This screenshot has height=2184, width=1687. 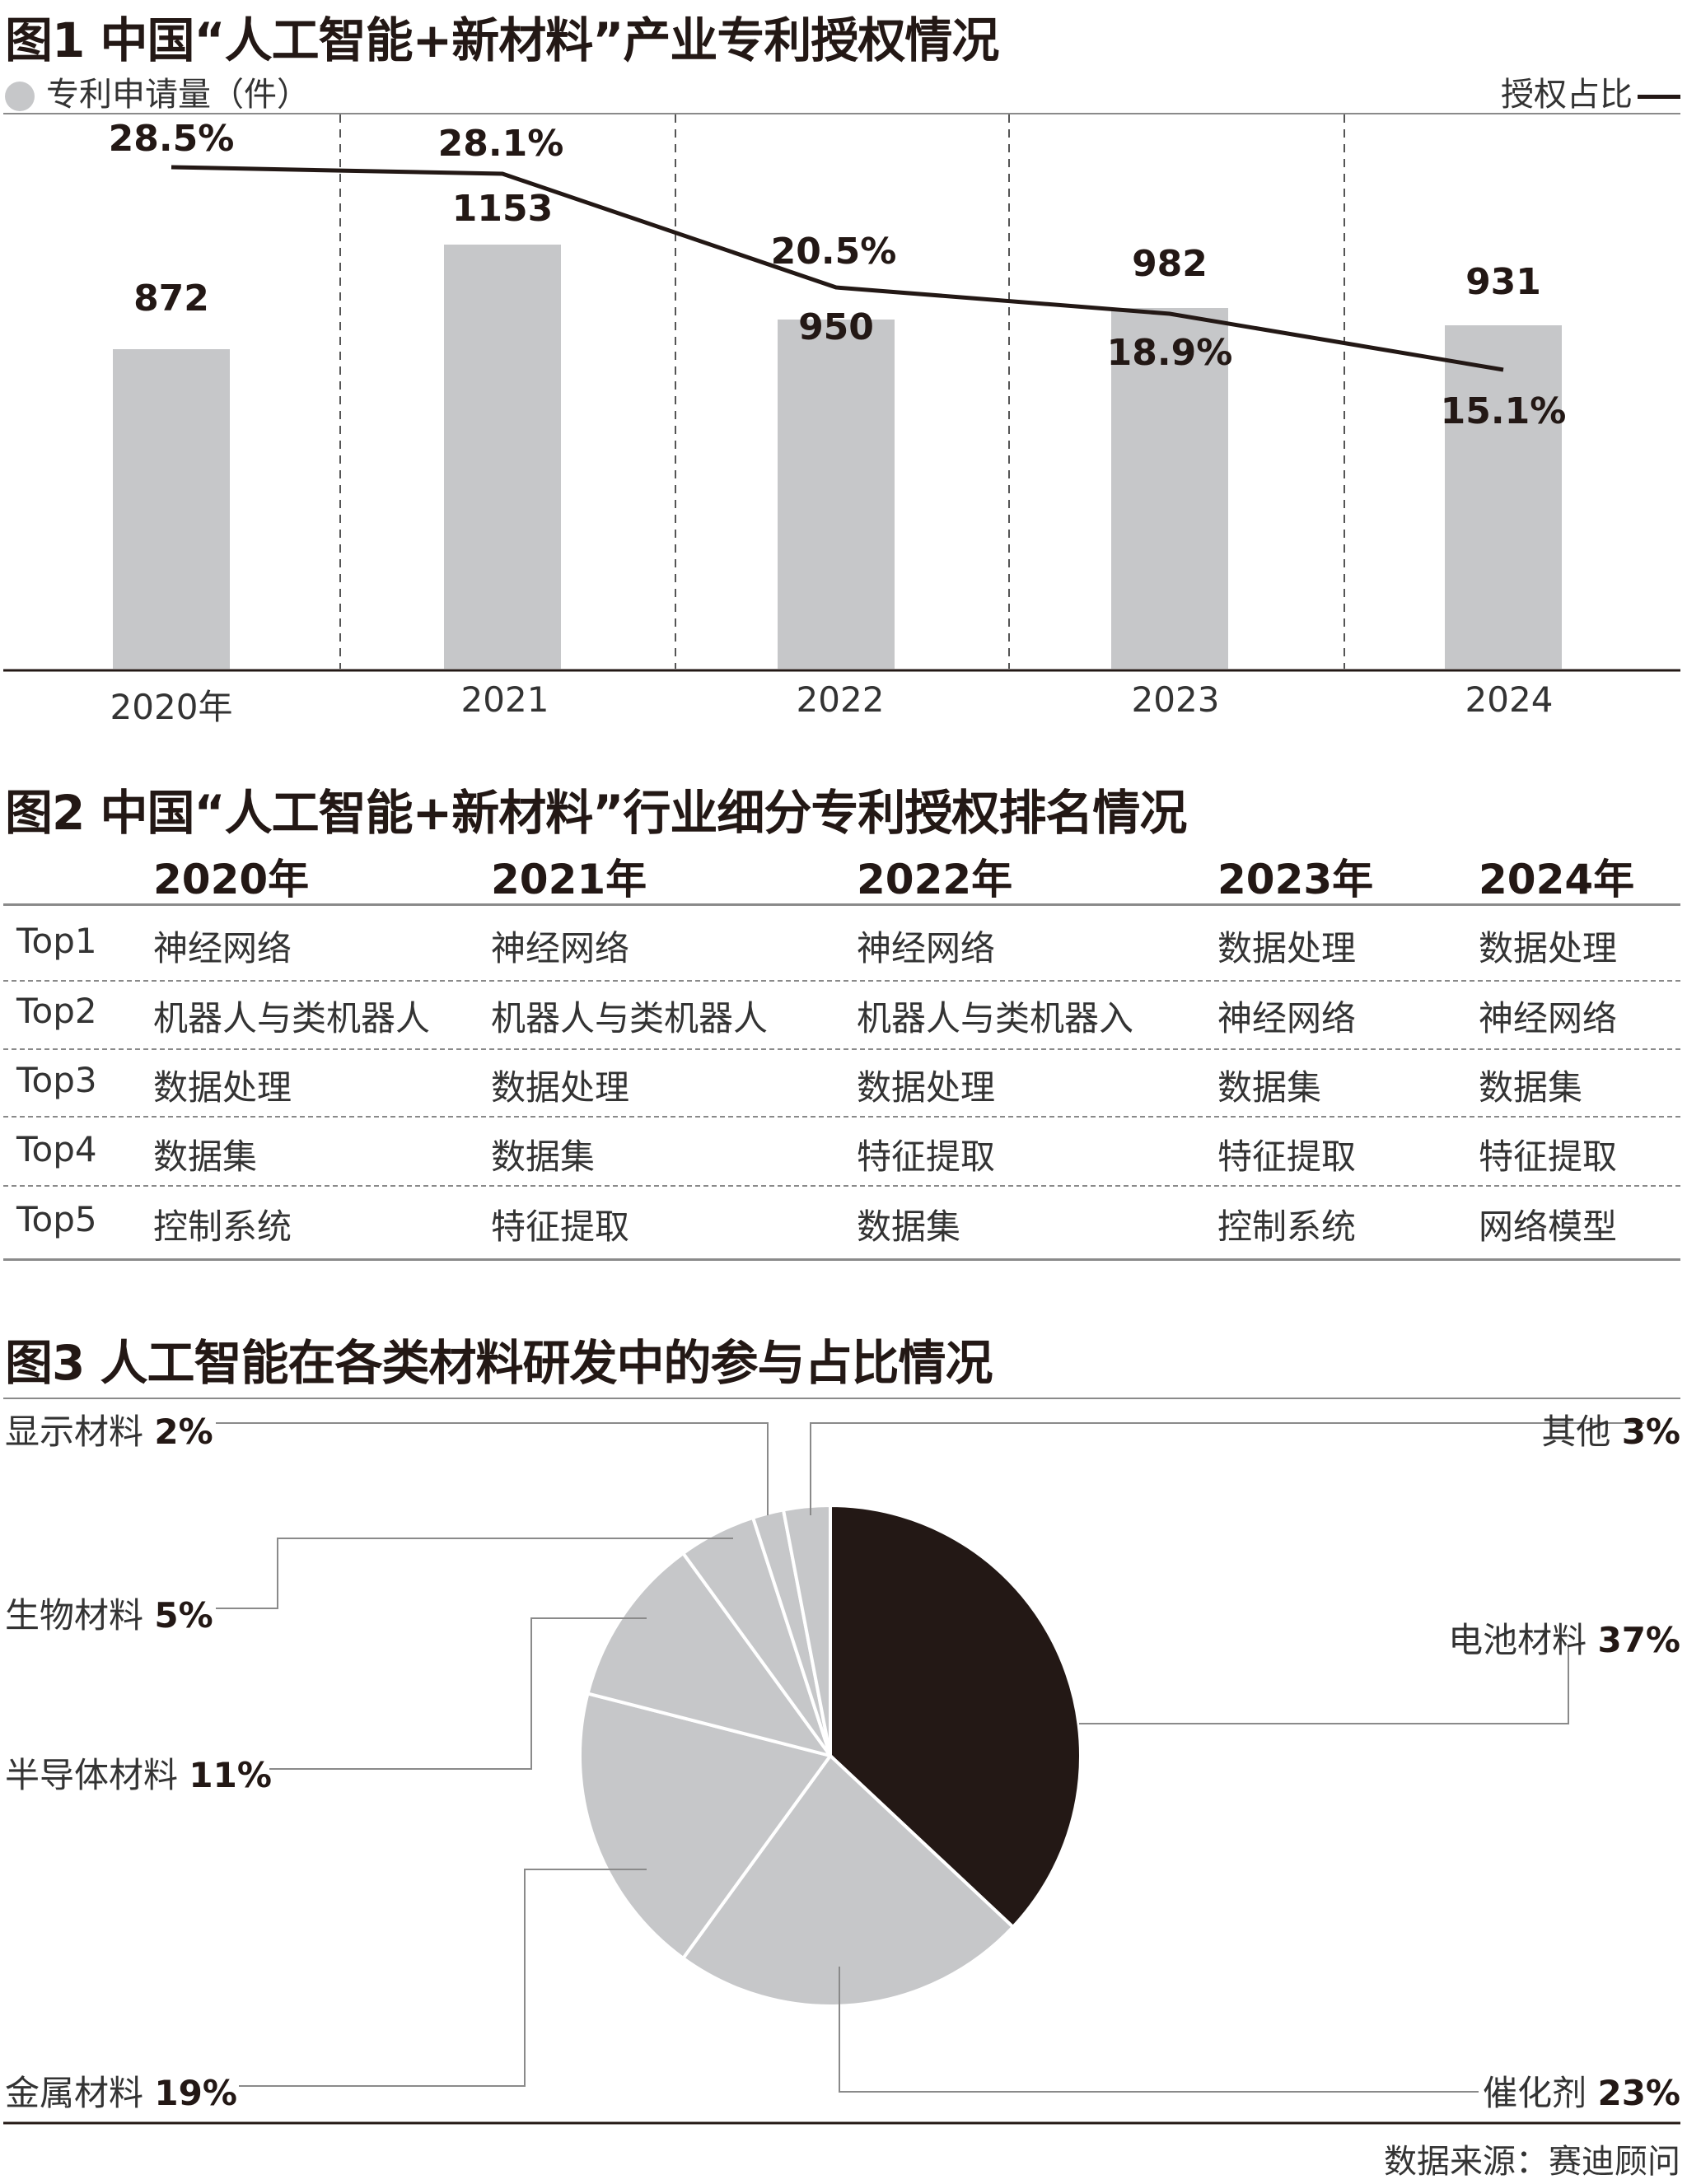 I want to click on slice-other, so click(x=807, y=1630).